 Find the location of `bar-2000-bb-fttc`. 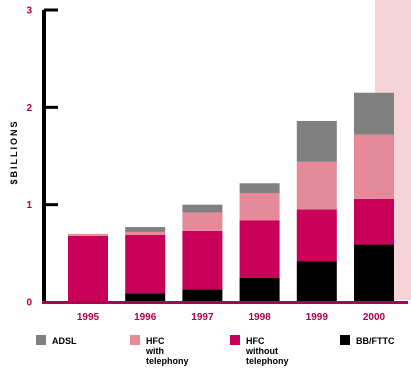

bar-2000-bb-fttc is located at coordinates (374, 273).